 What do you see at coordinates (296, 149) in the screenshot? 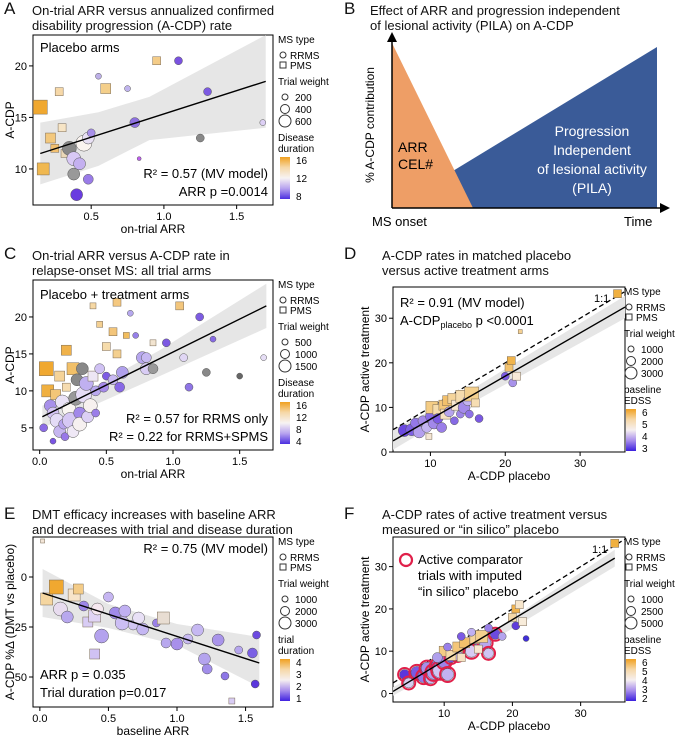
I see `legend-title: duration` at bounding box center [296, 149].